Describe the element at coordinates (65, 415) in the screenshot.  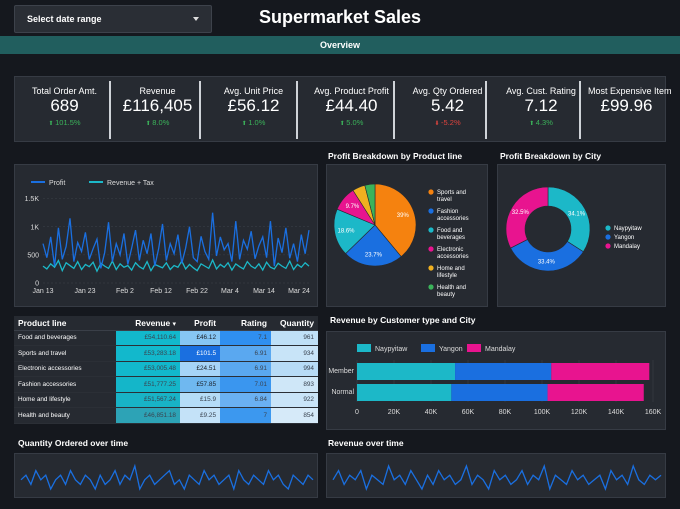
I see `cell-name: Health and beauty` at that location.